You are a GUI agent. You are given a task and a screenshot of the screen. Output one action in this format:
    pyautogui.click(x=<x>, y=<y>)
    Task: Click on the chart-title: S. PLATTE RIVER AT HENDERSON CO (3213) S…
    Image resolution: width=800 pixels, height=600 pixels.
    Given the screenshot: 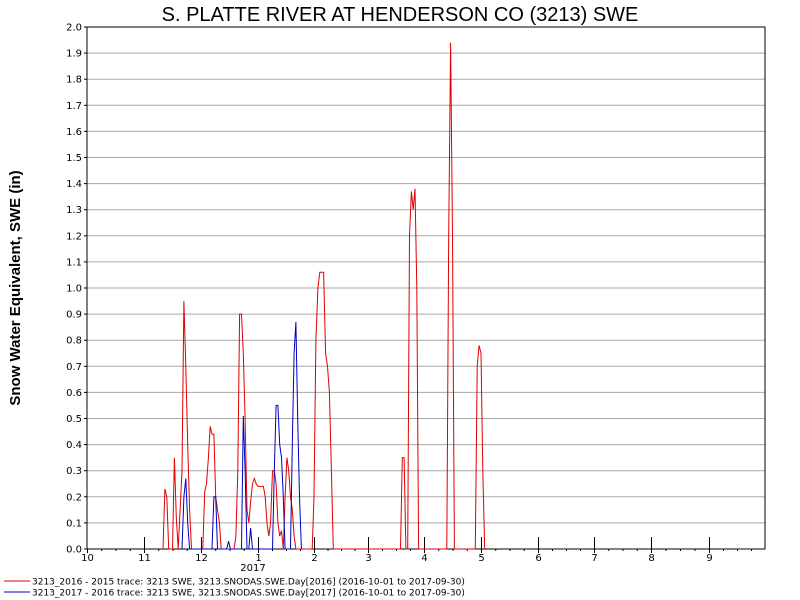 What is the action you would take?
    pyautogui.click(x=400, y=15)
    